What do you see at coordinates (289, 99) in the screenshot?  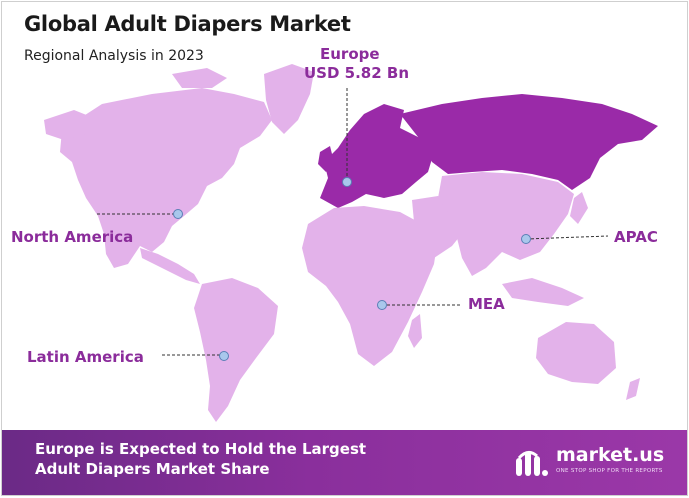 I see `region-greenland` at bounding box center [289, 99].